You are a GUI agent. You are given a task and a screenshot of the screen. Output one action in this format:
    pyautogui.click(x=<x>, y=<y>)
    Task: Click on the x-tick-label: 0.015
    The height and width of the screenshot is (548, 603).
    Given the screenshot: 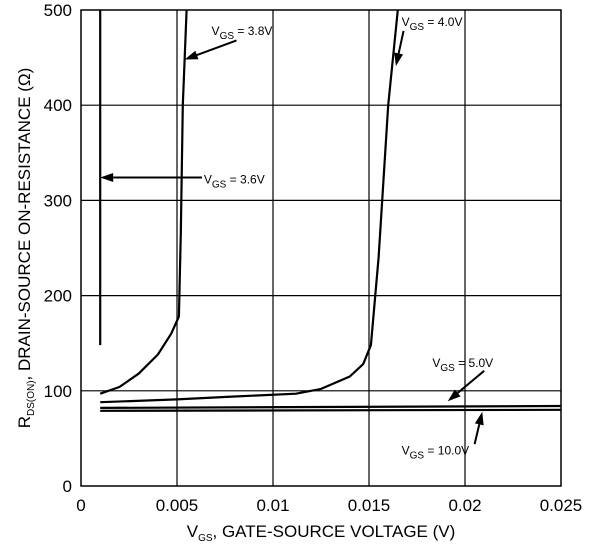 What is the action you would take?
    pyautogui.click(x=369, y=505)
    